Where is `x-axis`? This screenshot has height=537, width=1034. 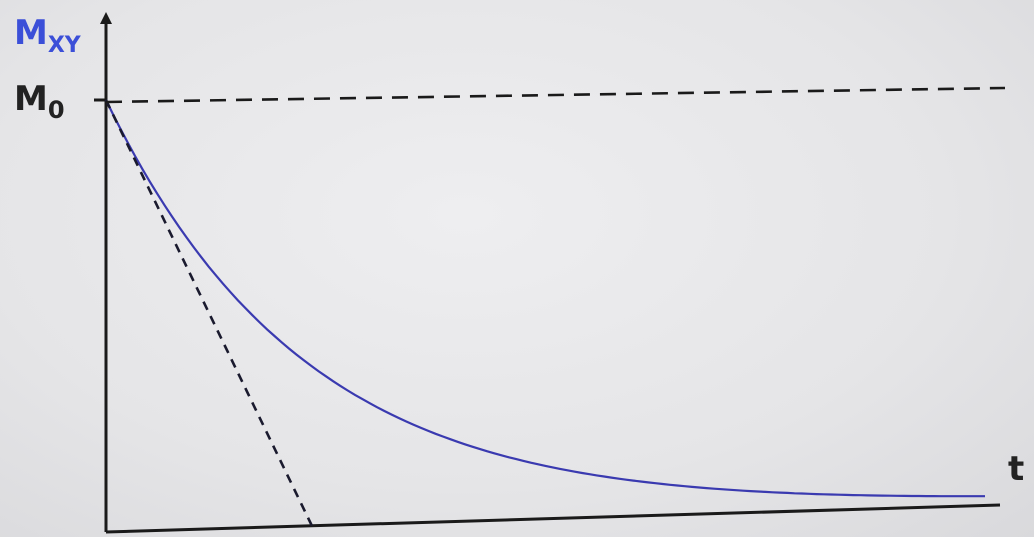
x-axis is located at coordinates (553, 518).